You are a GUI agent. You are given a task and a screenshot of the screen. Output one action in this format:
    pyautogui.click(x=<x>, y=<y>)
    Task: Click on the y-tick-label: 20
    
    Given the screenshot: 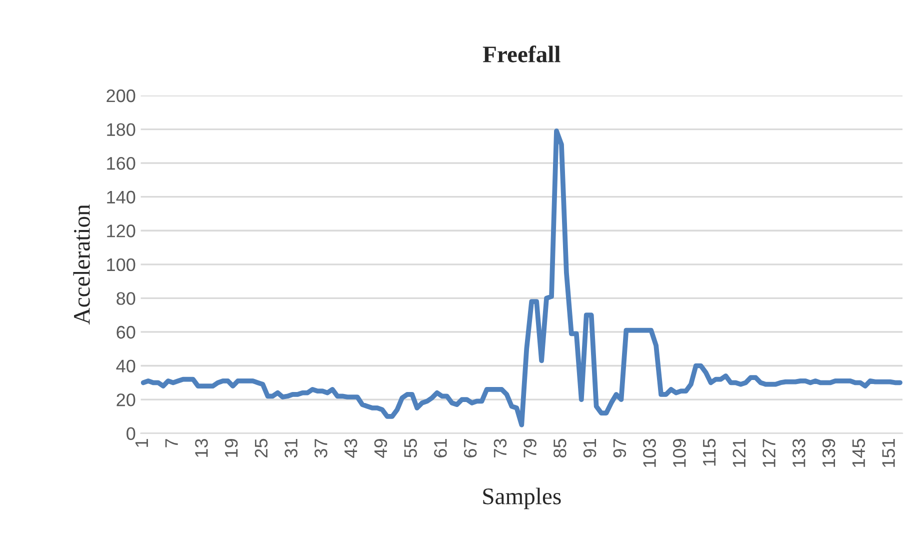 What is the action you would take?
    pyautogui.click(x=126, y=399)
    